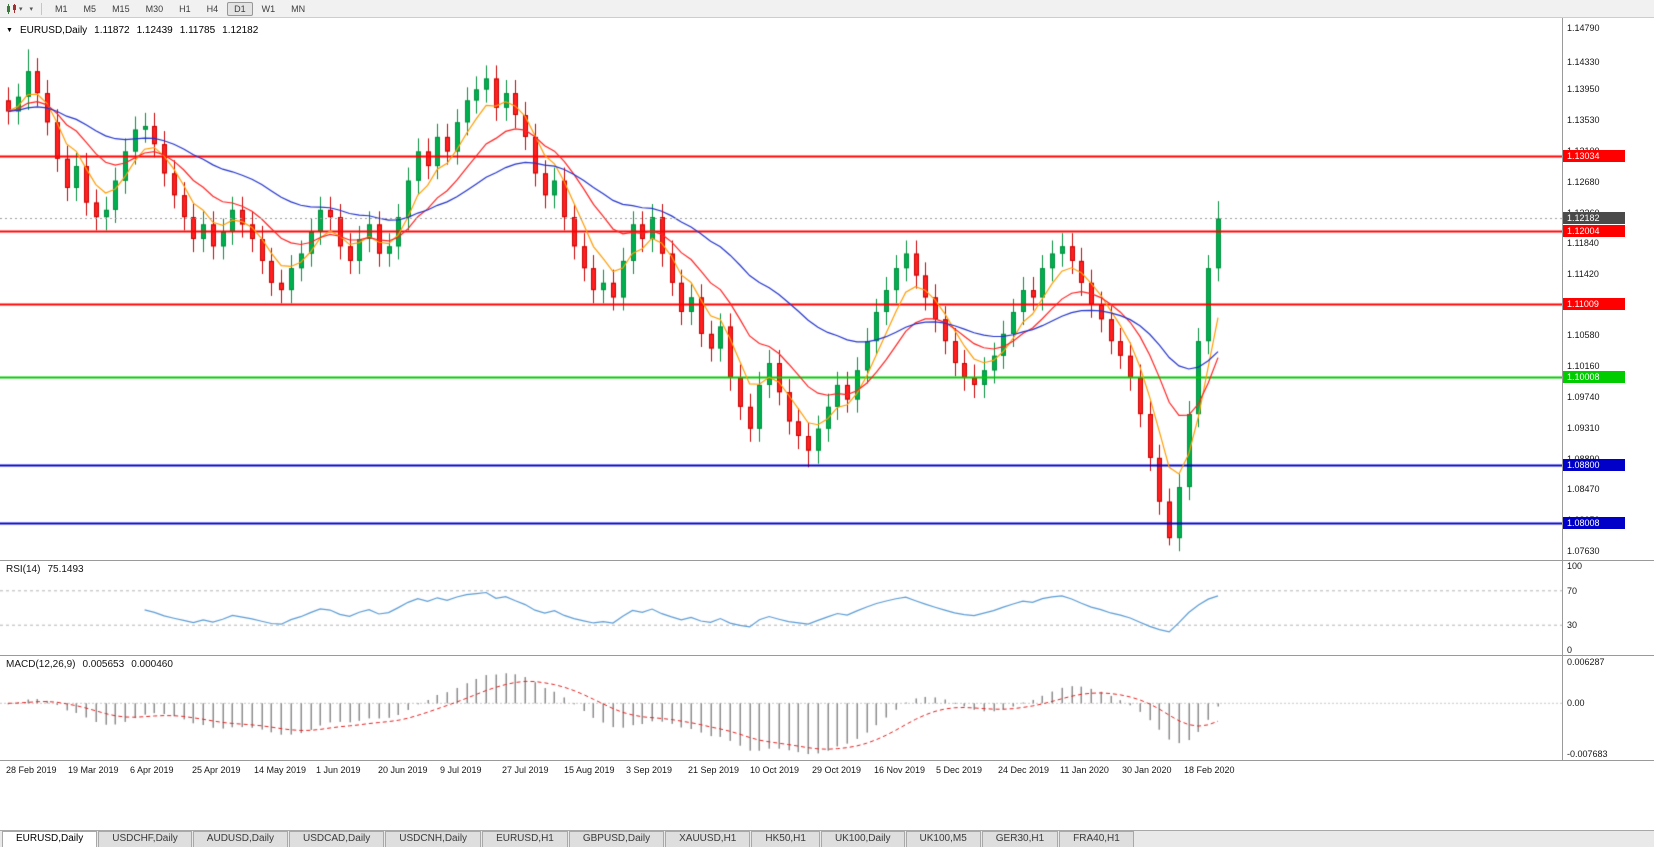  I want to click on timeframe-button-m30: M30, so click(154, 8).